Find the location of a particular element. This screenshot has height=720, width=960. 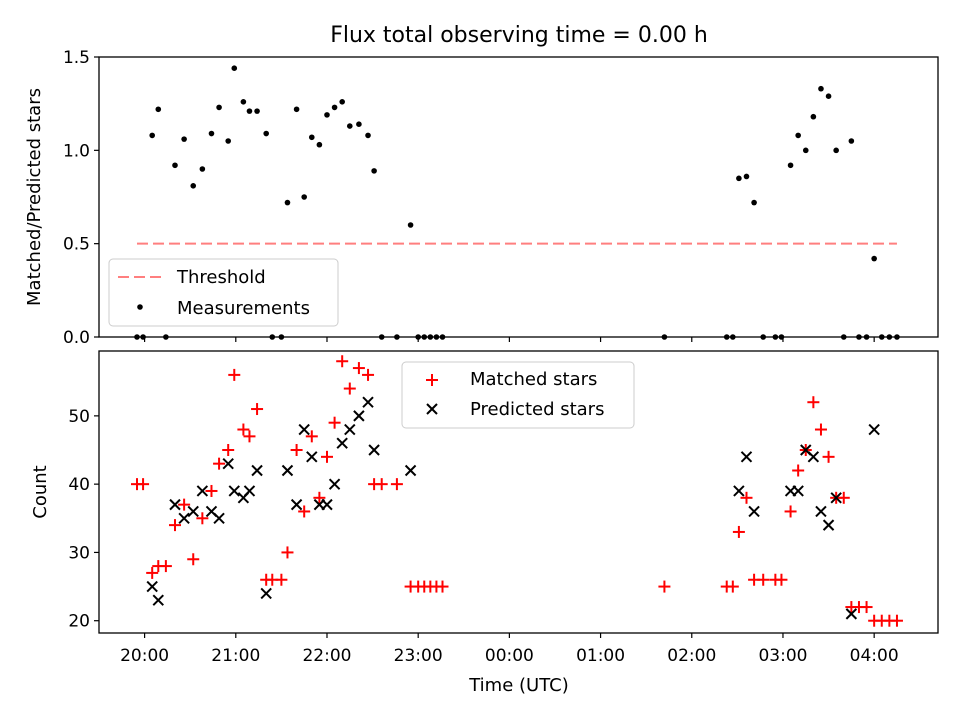

x-tick-label: 02:00 is located at coordinates (691, 656).